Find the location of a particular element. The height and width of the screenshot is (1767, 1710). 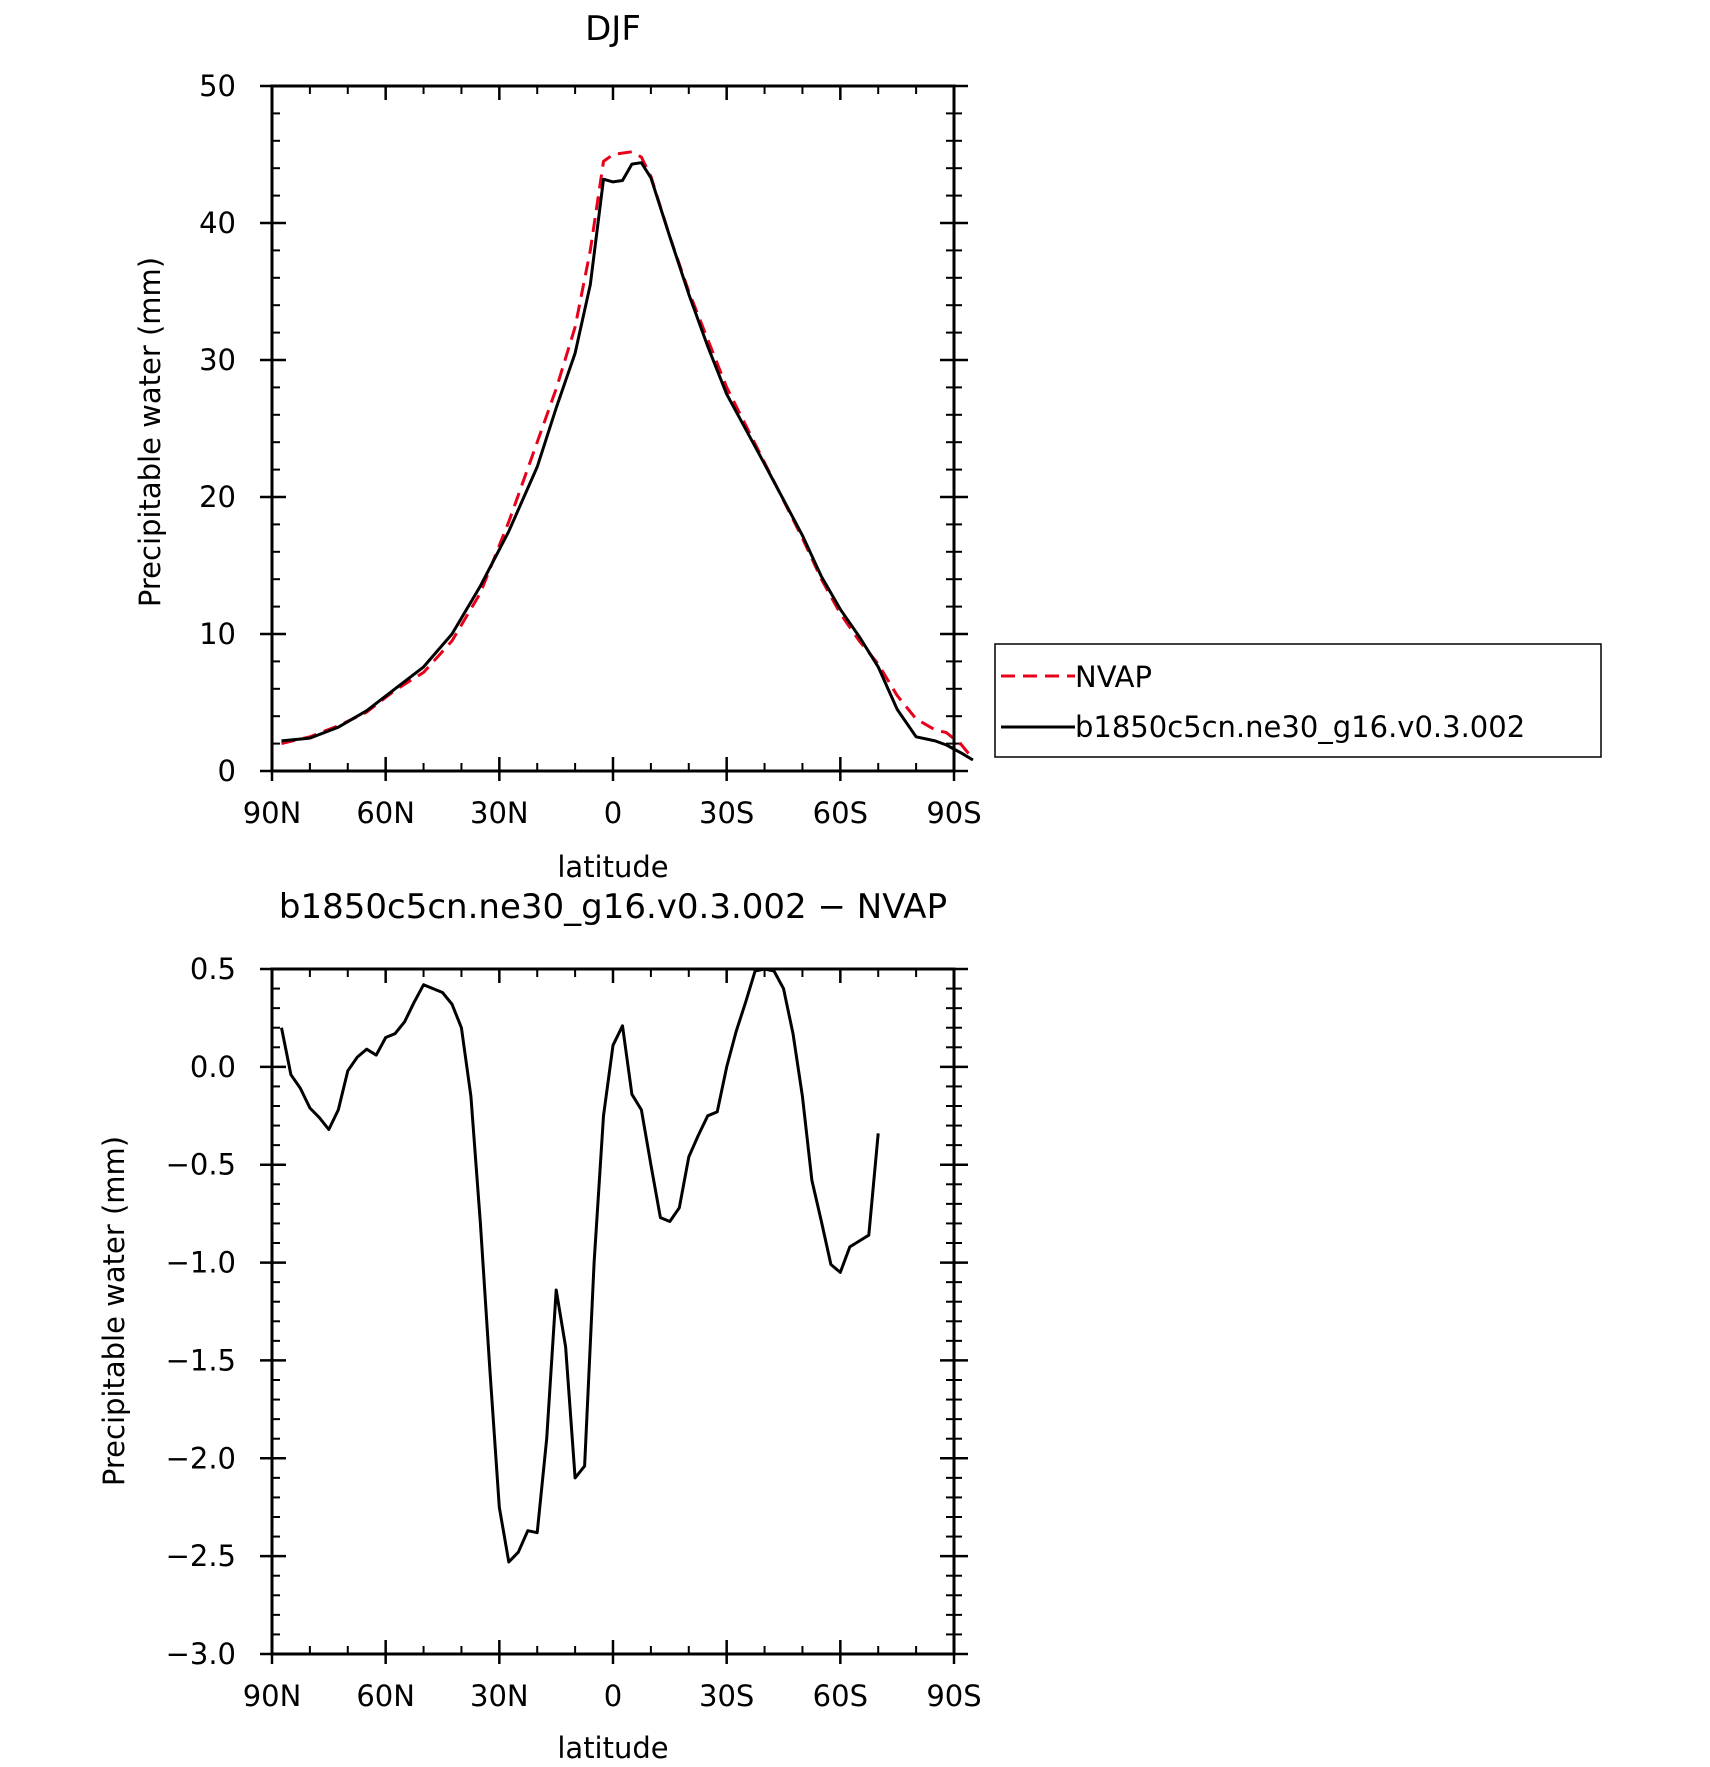

y-tick-label: 0.0 is located at coordinates (213, 1067).